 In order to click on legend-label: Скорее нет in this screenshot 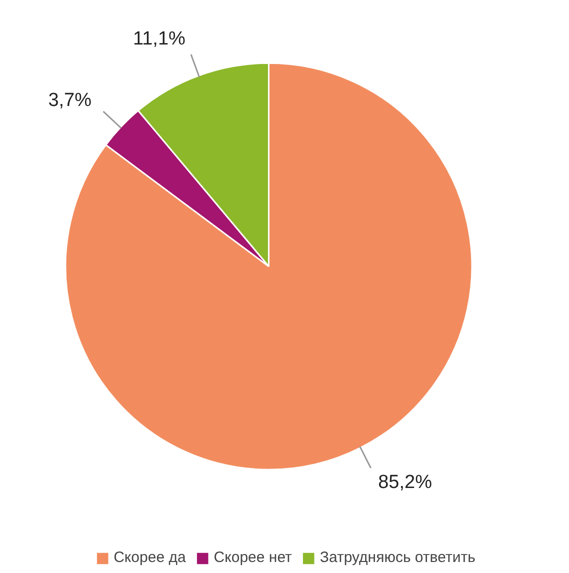, I will do `click(253, 557)`.